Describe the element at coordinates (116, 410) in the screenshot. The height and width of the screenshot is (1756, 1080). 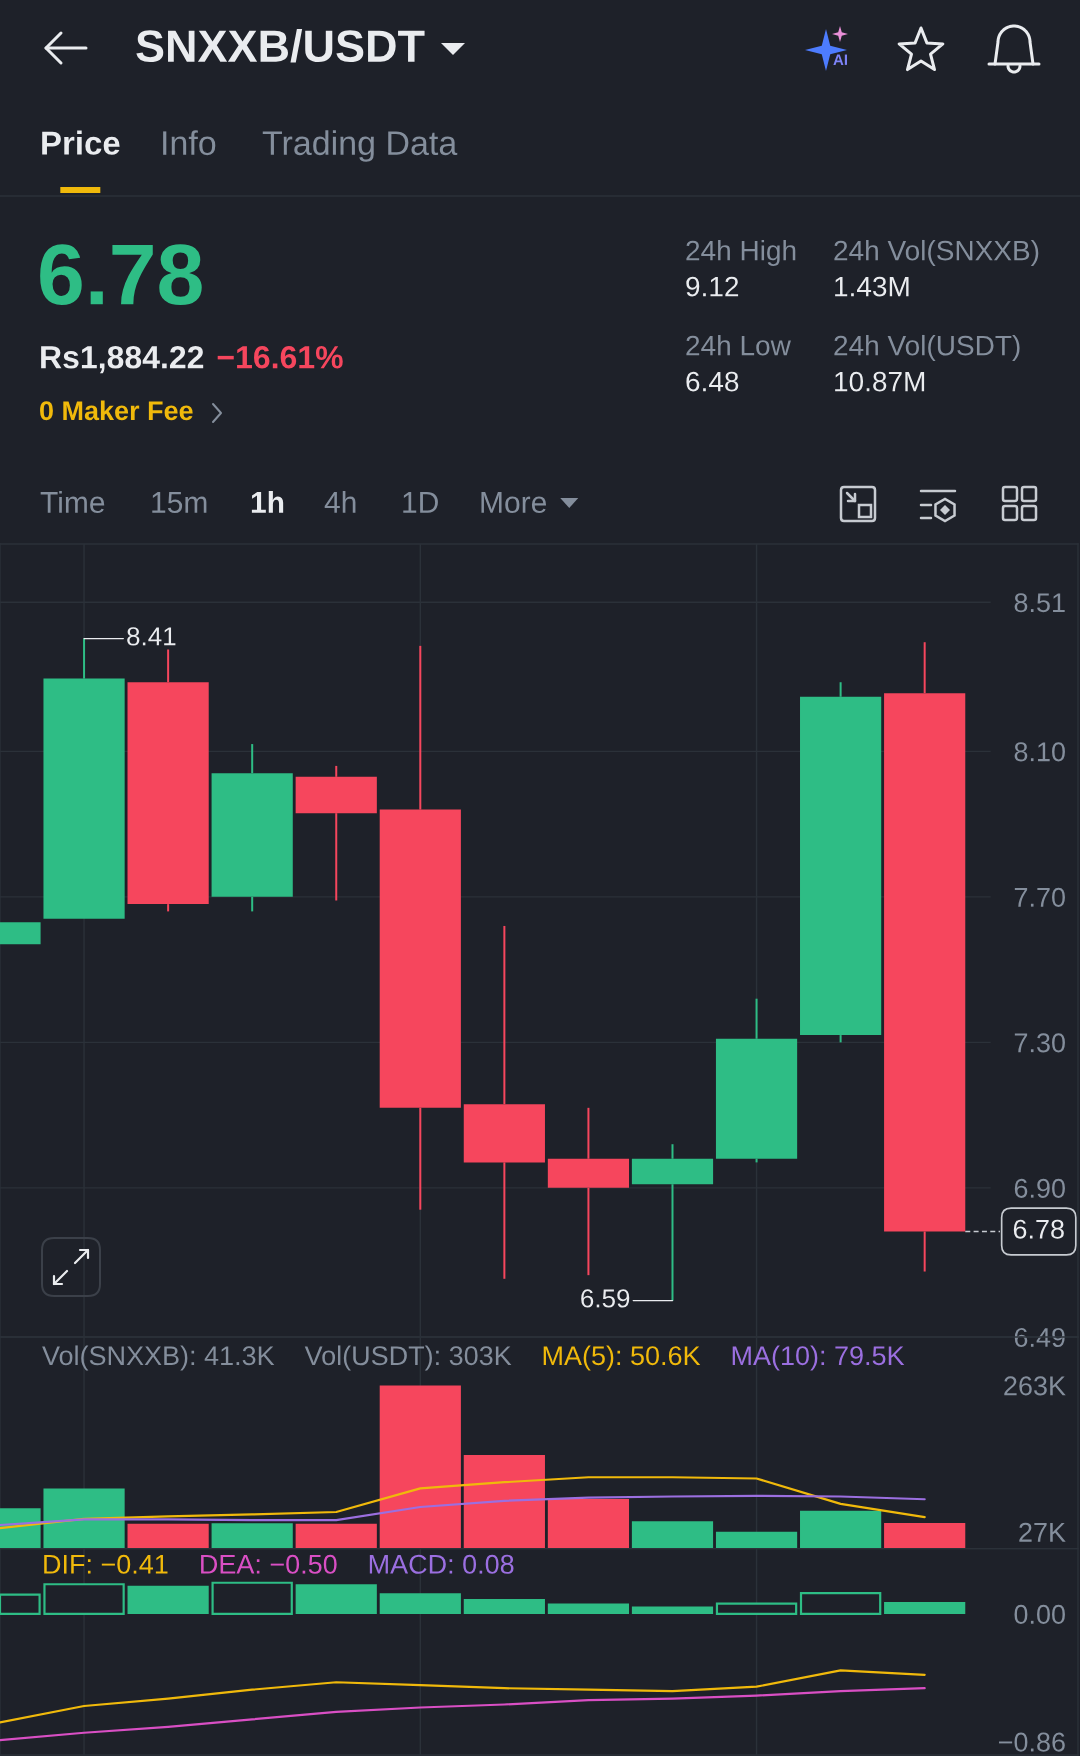
I see `text: 0 Maker Fee` at that location.